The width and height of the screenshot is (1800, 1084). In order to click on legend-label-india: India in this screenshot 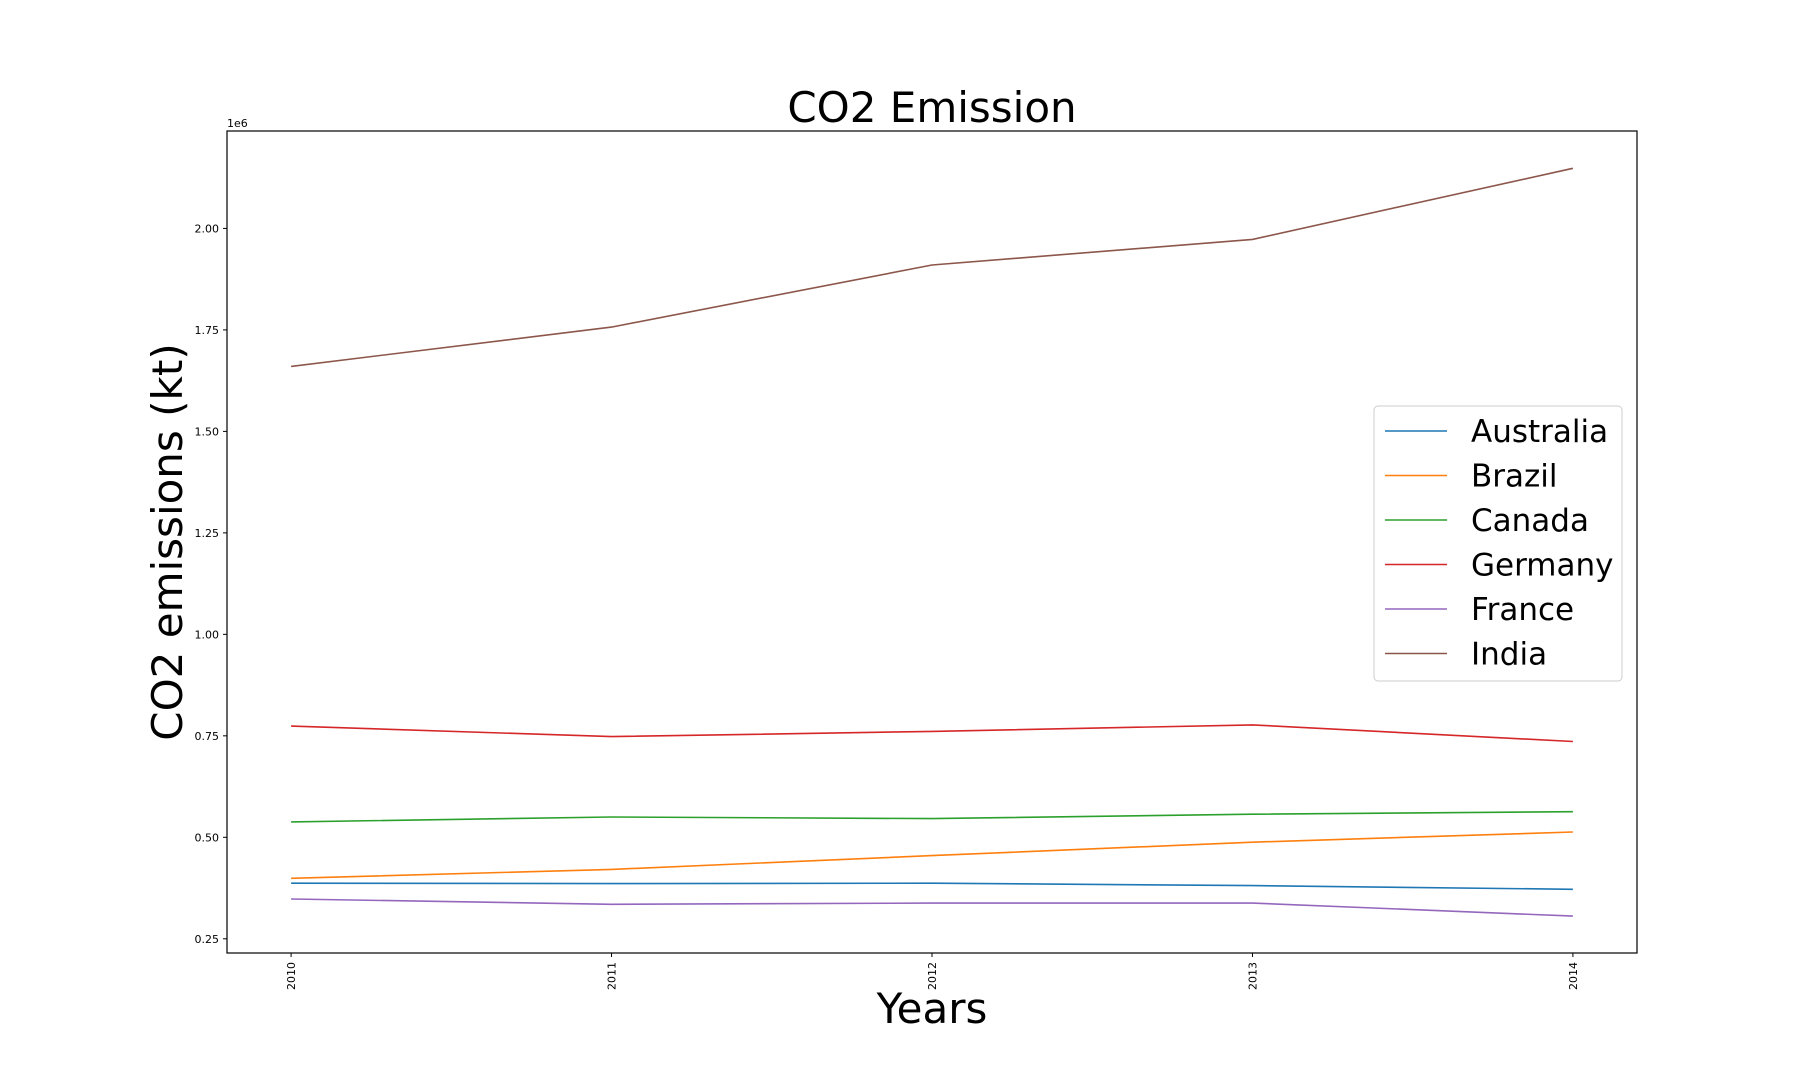, I will do `click(1509, 655)`.